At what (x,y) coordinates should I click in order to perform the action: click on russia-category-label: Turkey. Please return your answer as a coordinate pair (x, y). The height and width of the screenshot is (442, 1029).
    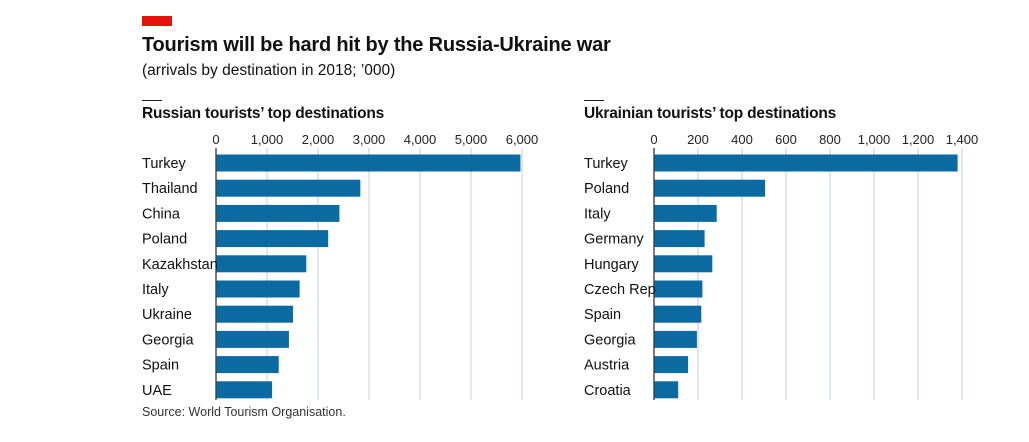
    Looking at the image, I should click on (164, 164).